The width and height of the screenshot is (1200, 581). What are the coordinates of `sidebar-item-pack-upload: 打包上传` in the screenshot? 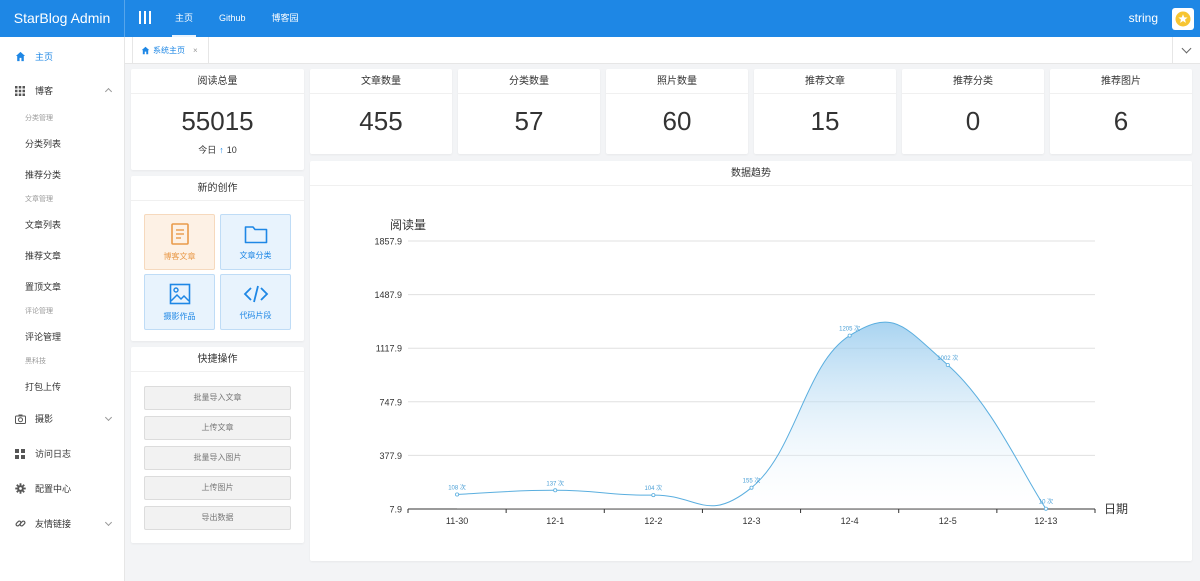 It's located at (43, 387).